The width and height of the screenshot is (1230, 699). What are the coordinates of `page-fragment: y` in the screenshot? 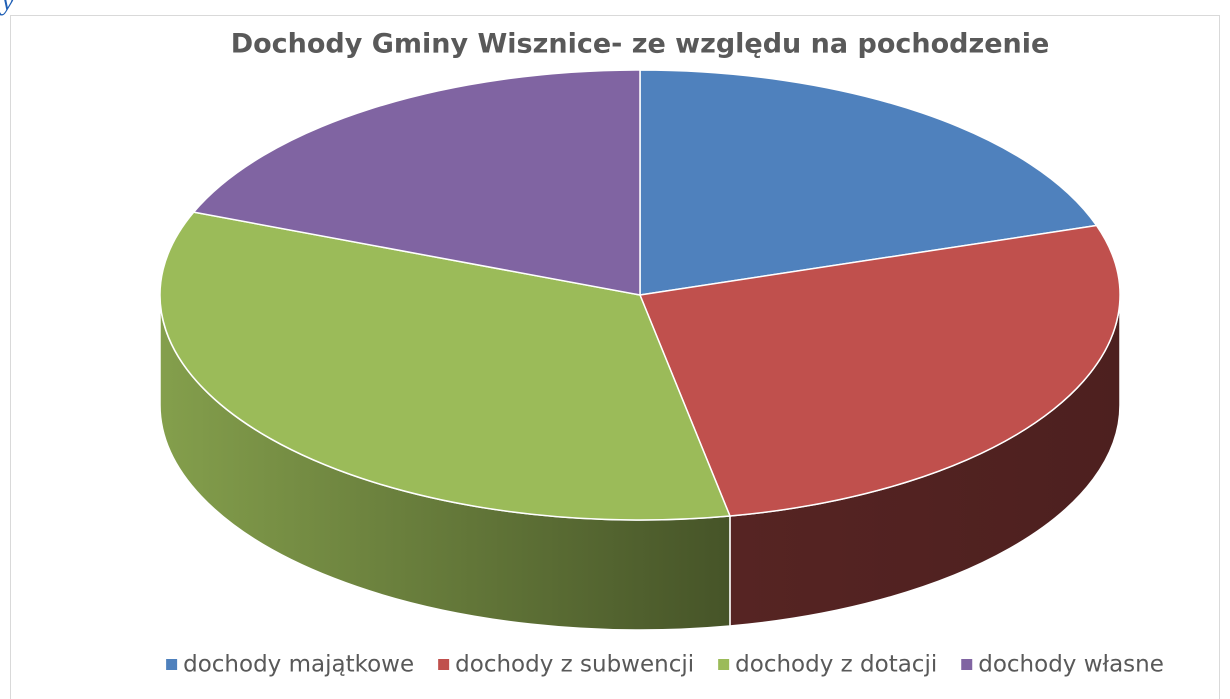 It's located at (7, 8).